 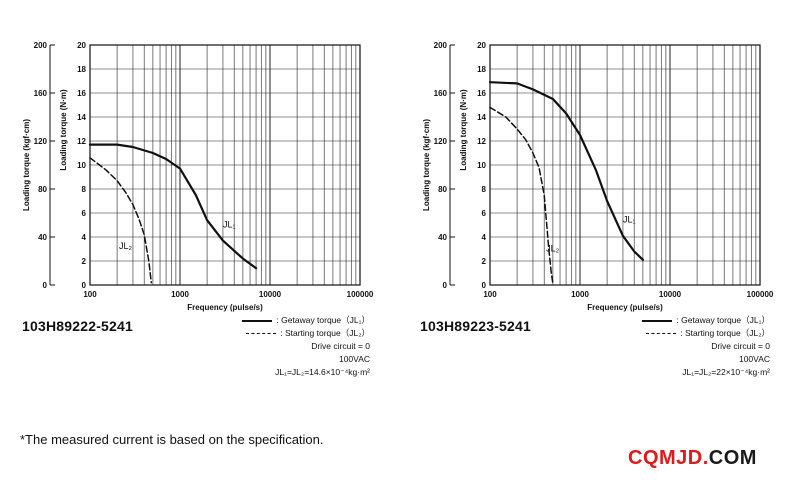 I want to click on brand-main: CQMJD, so click(x=665, y=458).